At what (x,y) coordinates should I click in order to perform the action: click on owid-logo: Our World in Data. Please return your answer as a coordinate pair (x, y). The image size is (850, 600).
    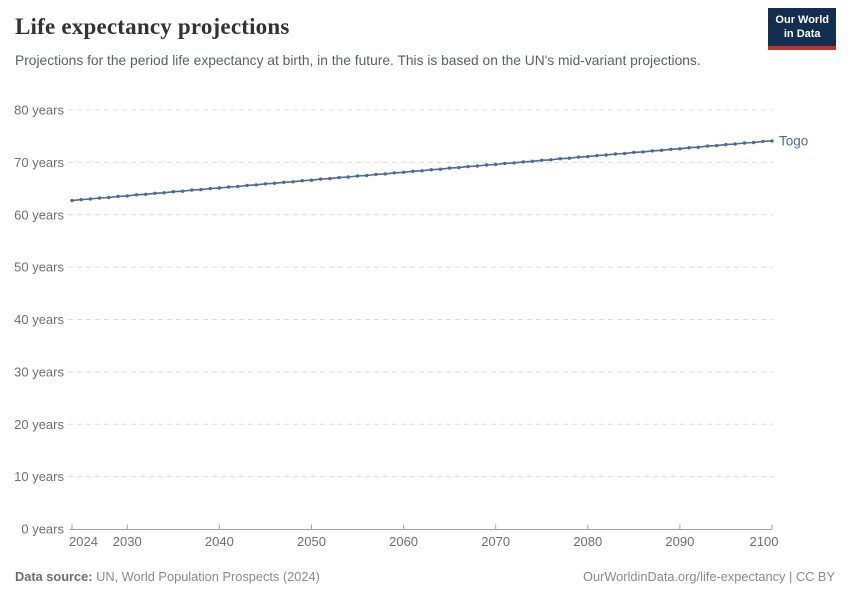
    Looking at the image, I should click on (802, 29).